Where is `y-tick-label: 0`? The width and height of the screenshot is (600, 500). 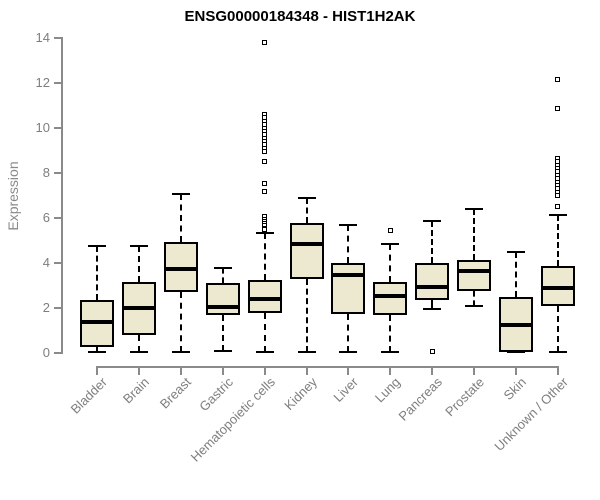 y-tick-label: 0 is located at coordinates (46, 352).